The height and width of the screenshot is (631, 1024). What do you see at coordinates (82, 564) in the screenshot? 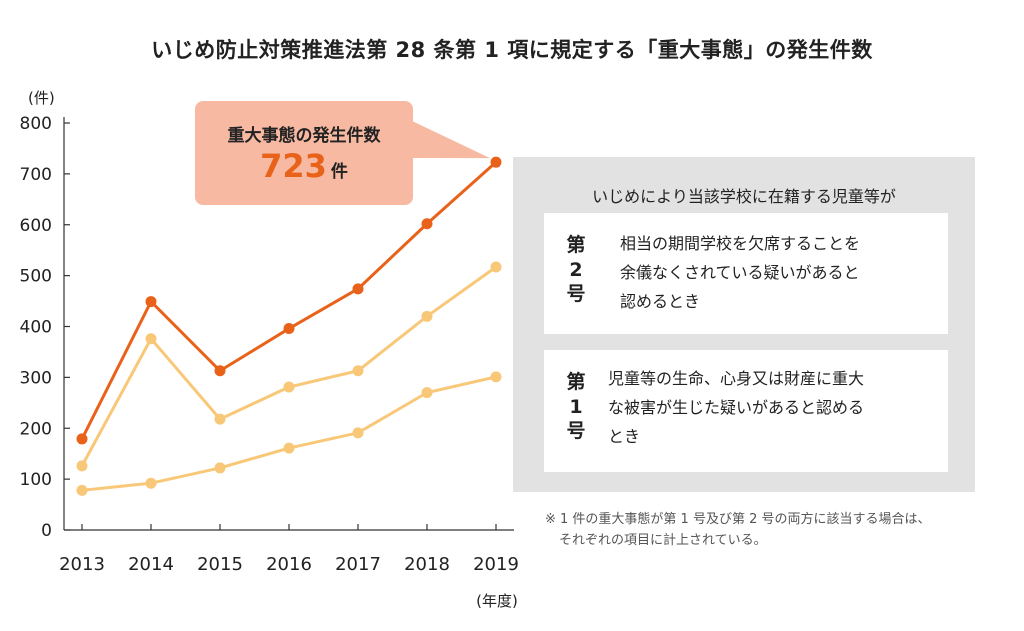
I see `x-tick-label: 2013` at bounding box center [82, 564].